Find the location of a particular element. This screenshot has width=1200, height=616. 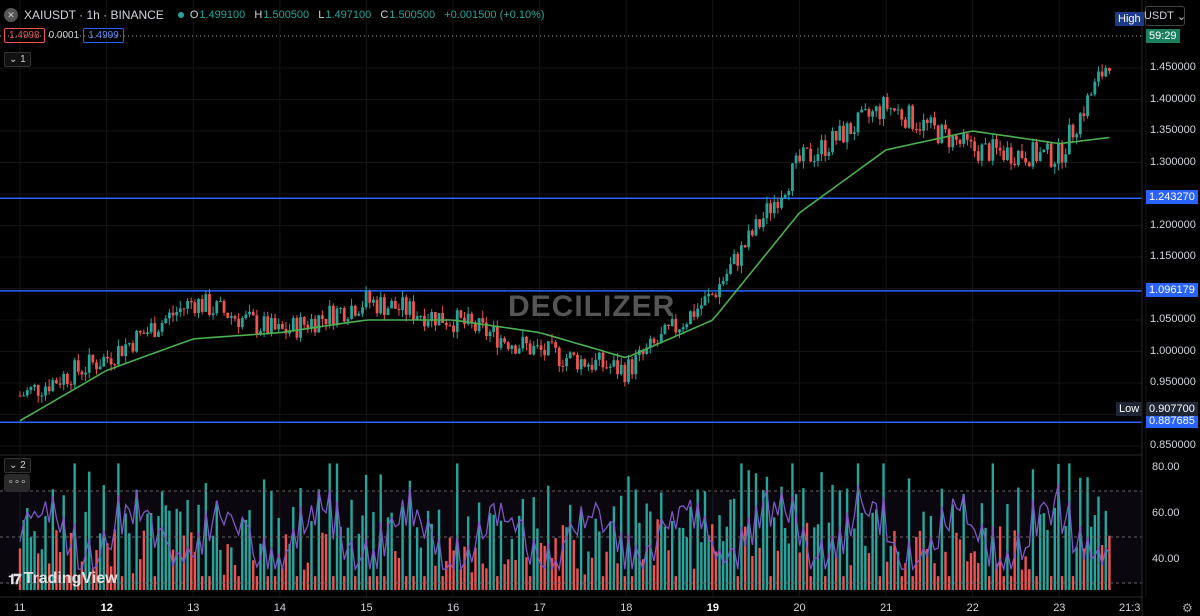

time-axis-label: 12 is located at coordinates (106, 608).